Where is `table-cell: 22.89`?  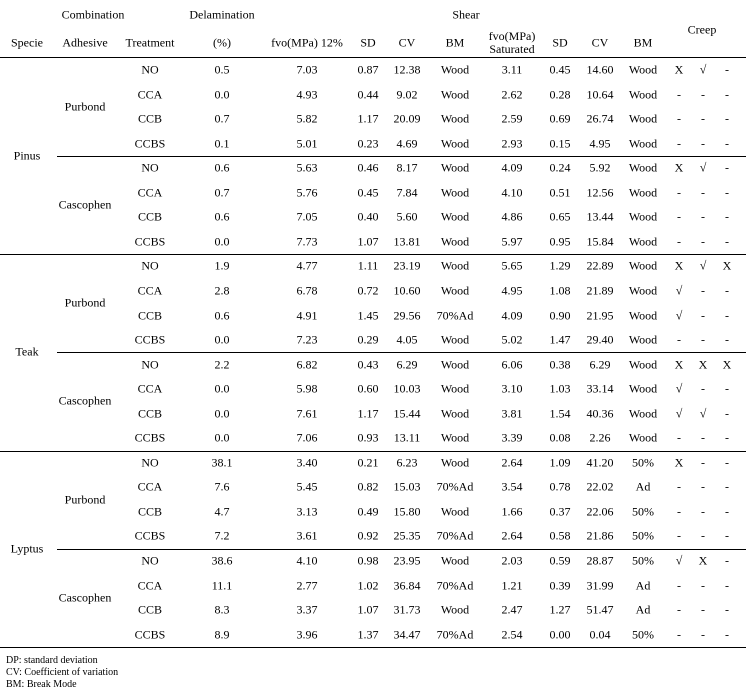 table-cell: 22.89 is located at coordinates (600, 265).